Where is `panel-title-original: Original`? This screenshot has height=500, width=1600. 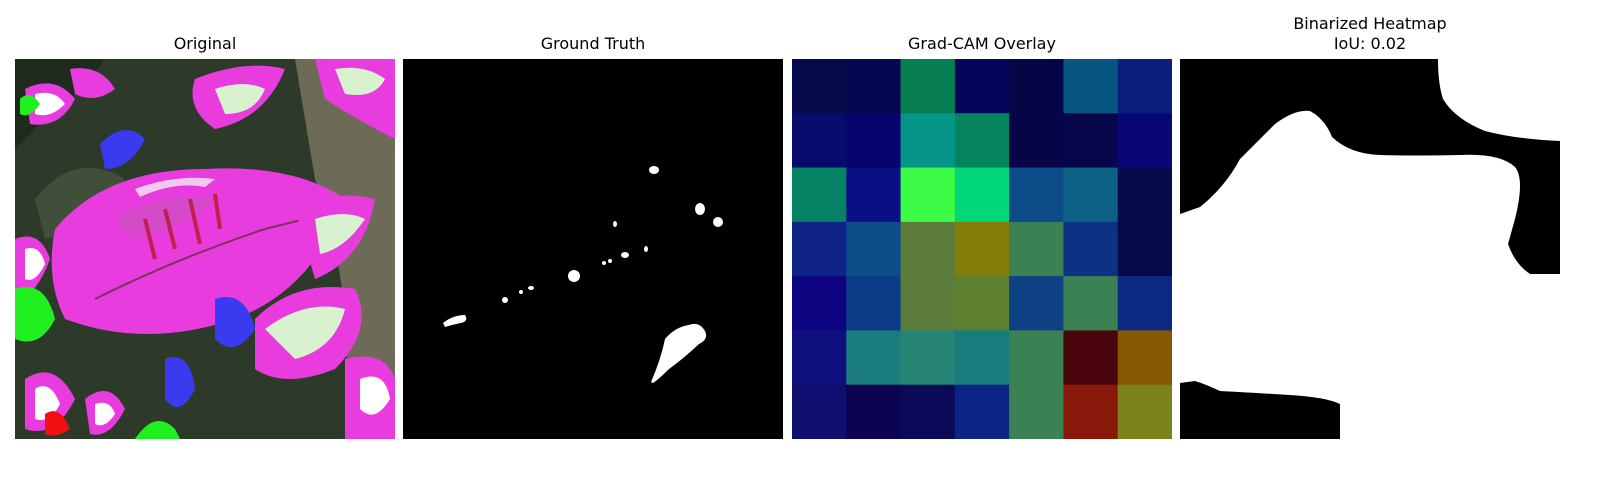 panel-title-original: Original is located at coordinates (205, 43).